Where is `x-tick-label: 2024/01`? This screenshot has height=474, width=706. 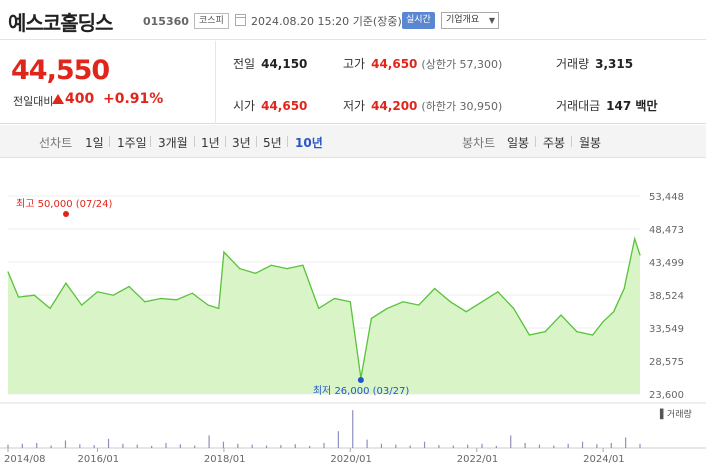
x-tick-label: 2024/01 is located at coordinates (604, 459).